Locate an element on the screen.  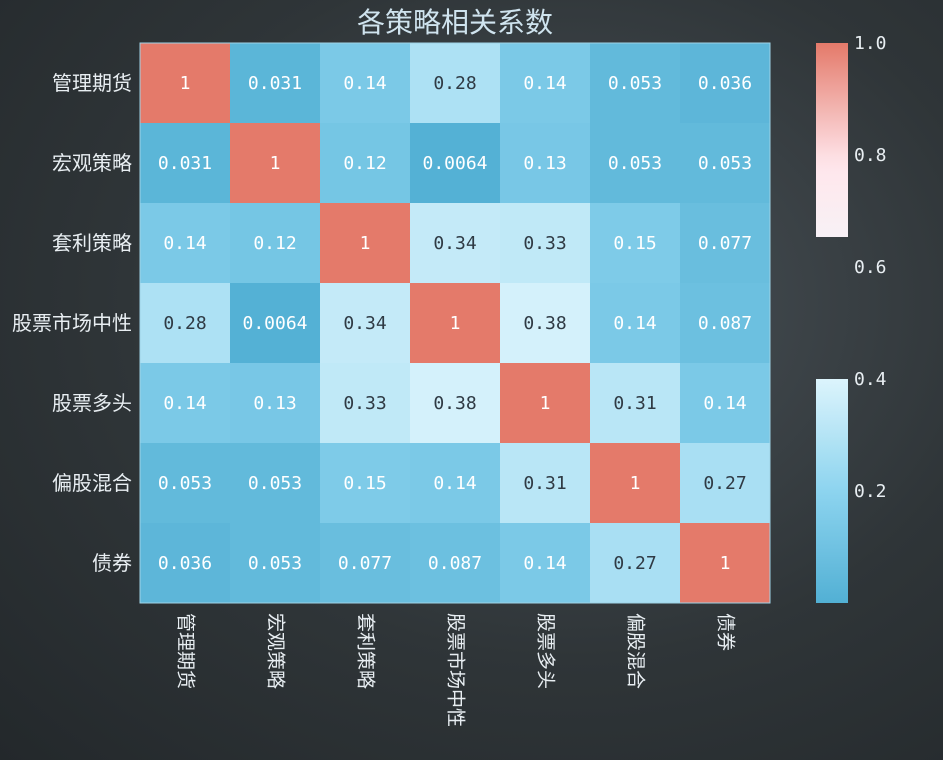
column-tick-label: 宏观策略 is located at coordinates (276, 651).